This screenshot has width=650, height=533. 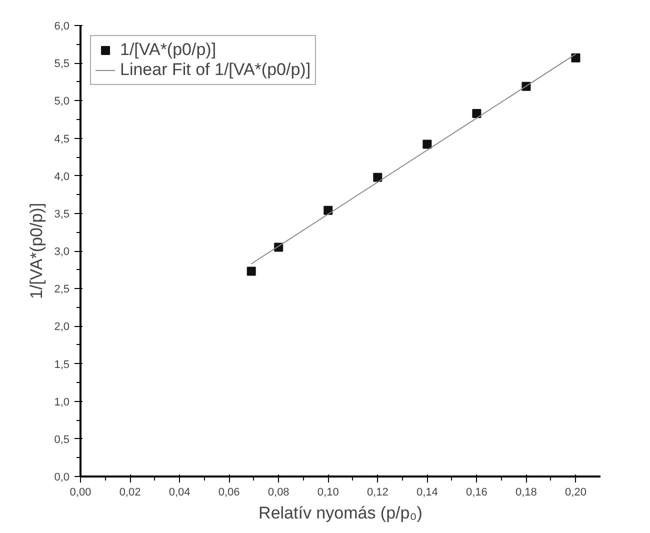 I want to click on y-tick-label: 2,0, so click(x=62, y=327).